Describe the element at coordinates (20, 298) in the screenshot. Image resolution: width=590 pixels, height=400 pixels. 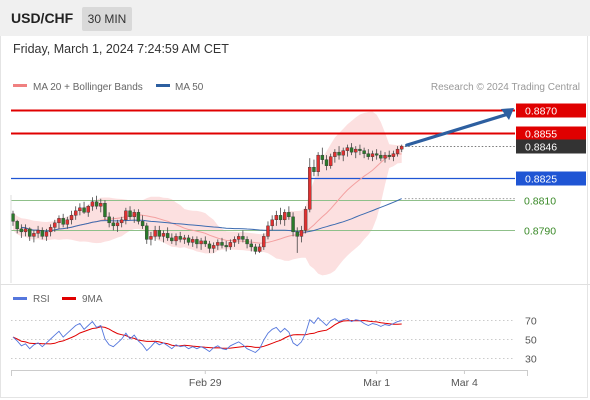
I see `rsi-legend-swatch` at that location.